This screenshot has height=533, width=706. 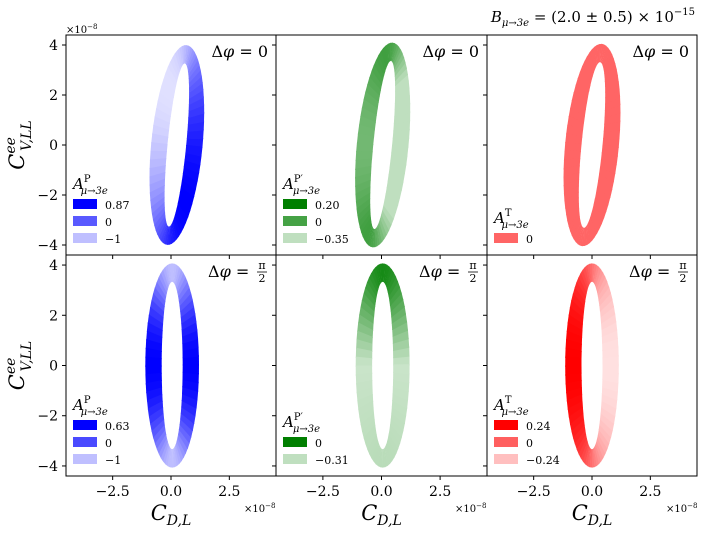 I want to click on panel-row1-col3: Δφ = 0 AT μ→3e 0, so click(x=590, y=146).